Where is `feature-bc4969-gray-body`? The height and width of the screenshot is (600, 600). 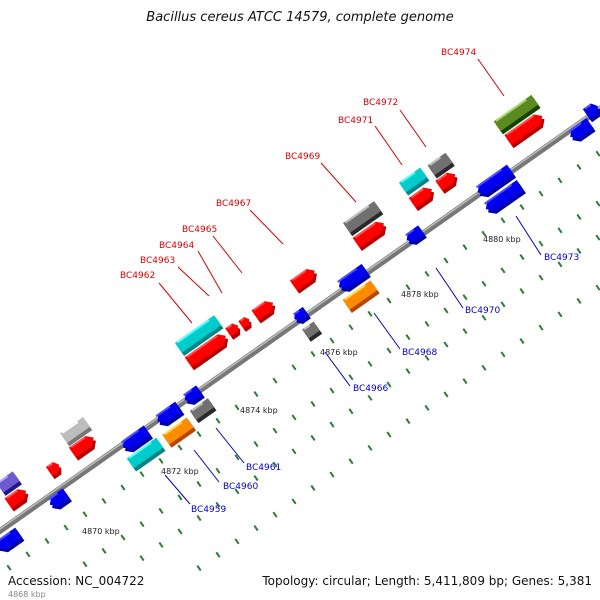
feature-bc4969-gray-body is located at coordinates (362, 217).